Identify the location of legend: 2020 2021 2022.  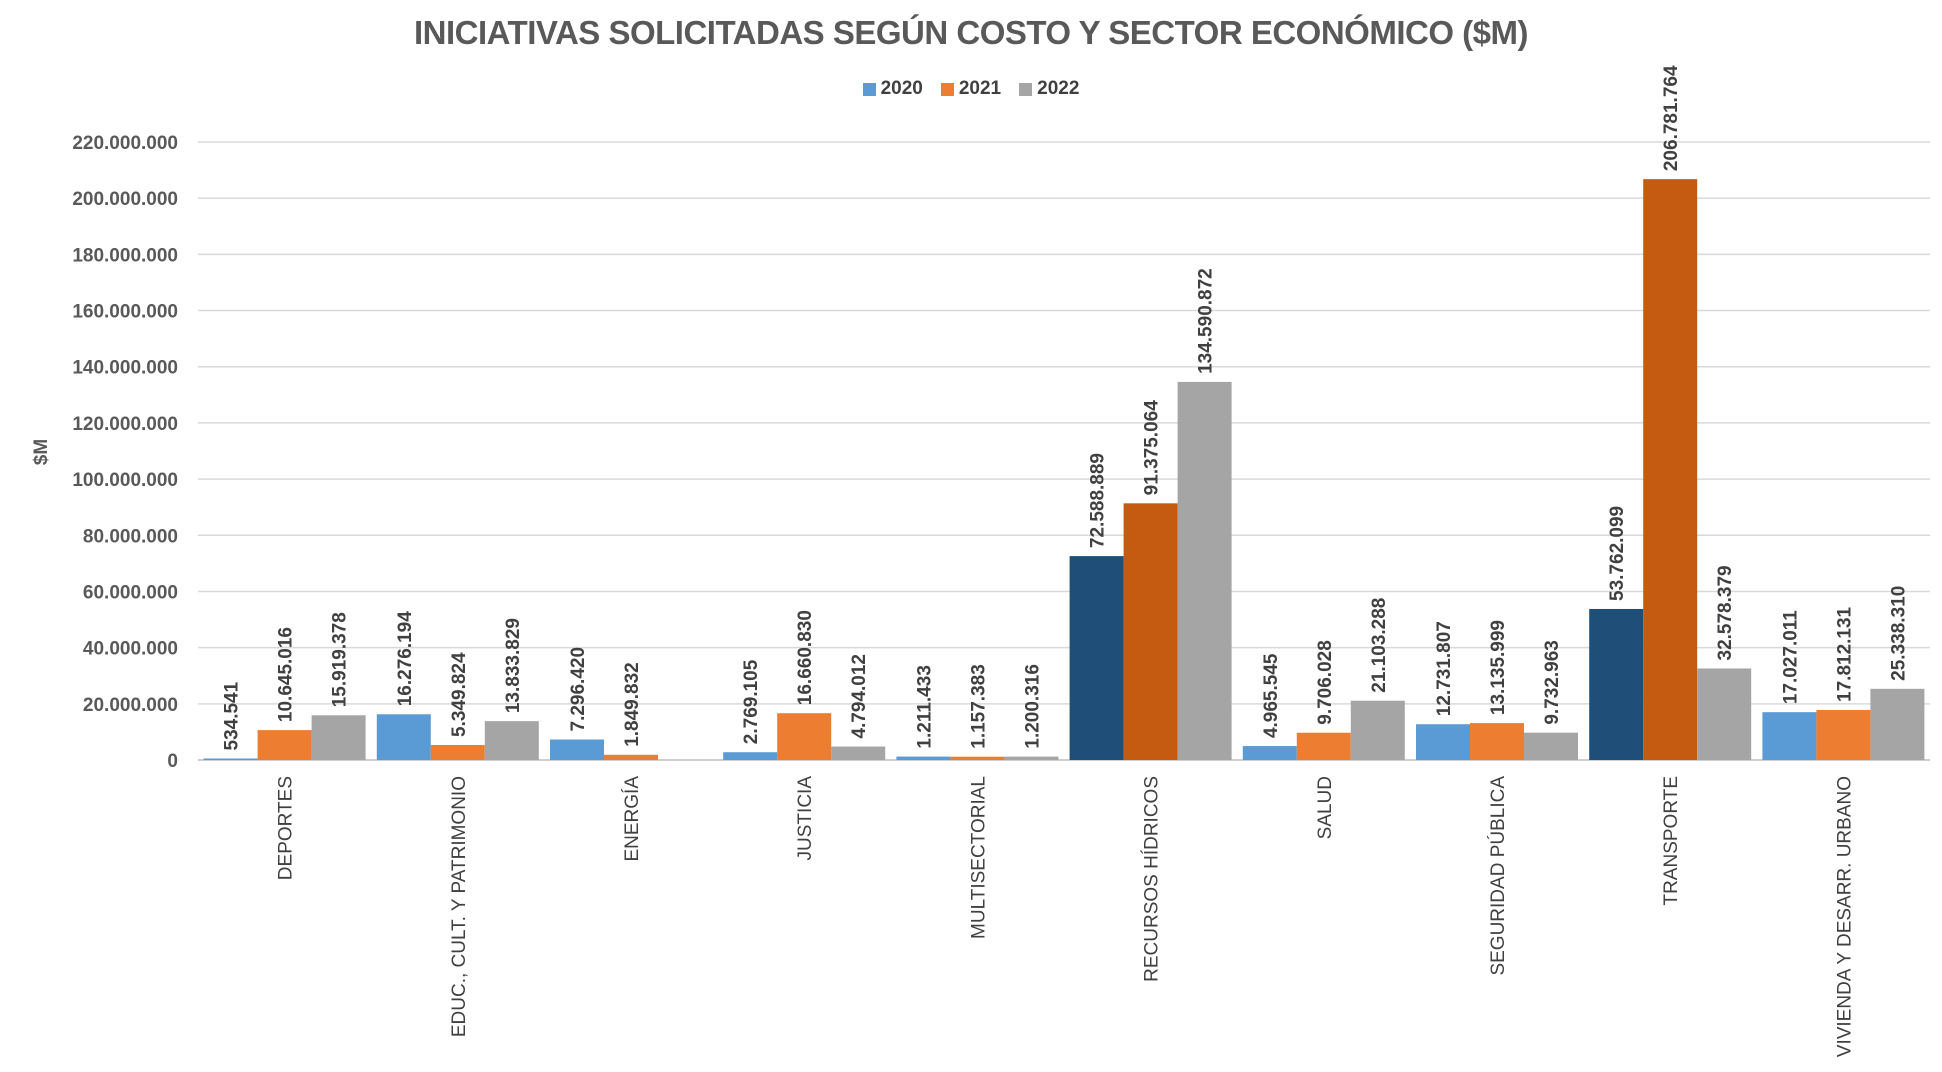
(971, 89).